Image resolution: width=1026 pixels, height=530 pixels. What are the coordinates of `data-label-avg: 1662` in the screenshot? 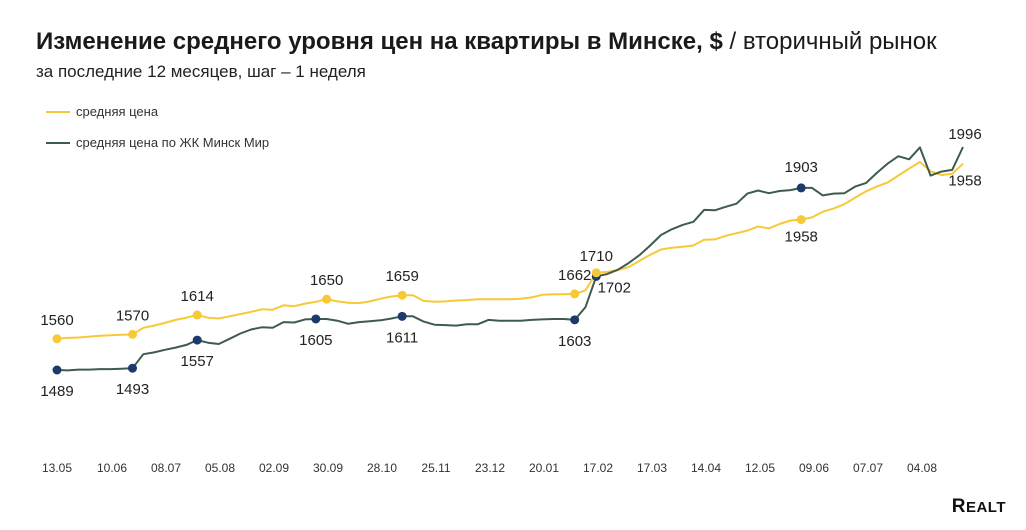 It's located at (574, 275).